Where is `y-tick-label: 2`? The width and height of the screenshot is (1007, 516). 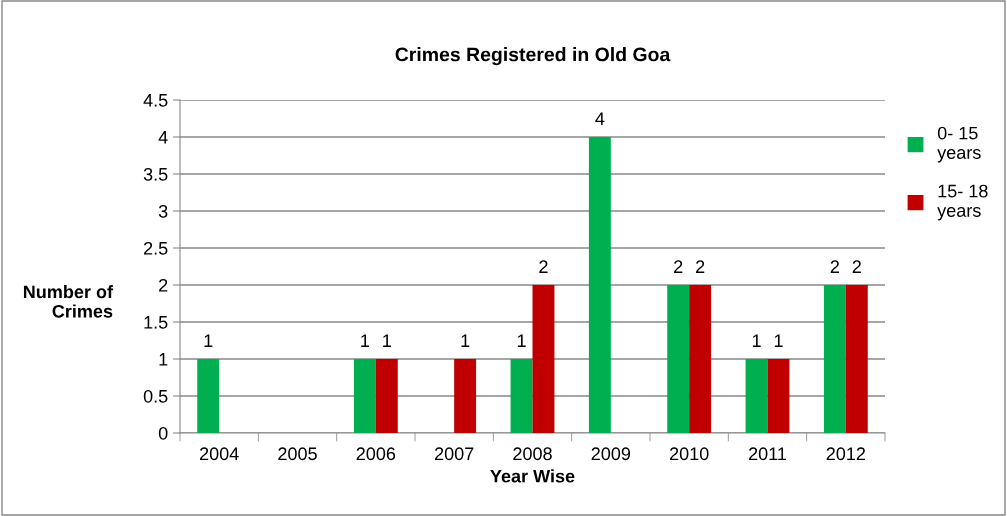
y-tick-label: 2 is located at coordinates (163, 285).